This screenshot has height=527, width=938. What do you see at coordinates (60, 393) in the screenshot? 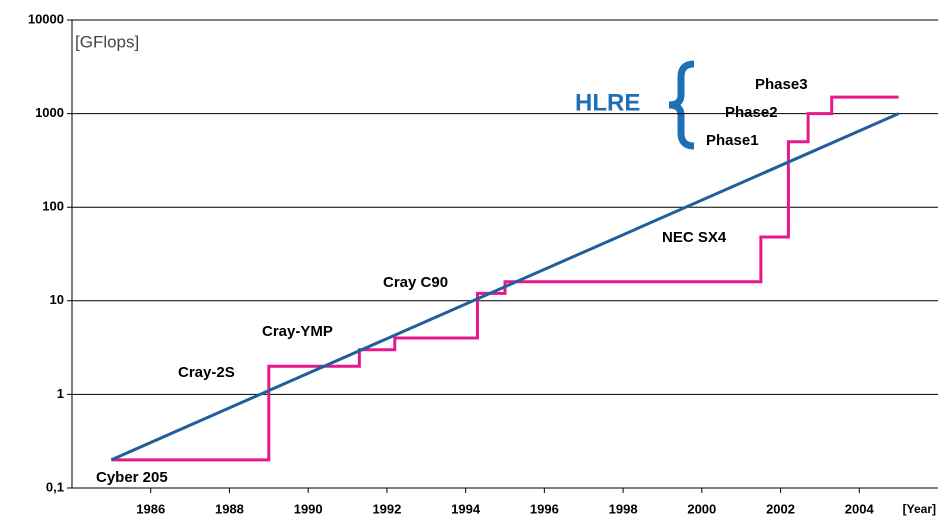
I see `y-tick-label: 1` at bounding box center [60, 393].